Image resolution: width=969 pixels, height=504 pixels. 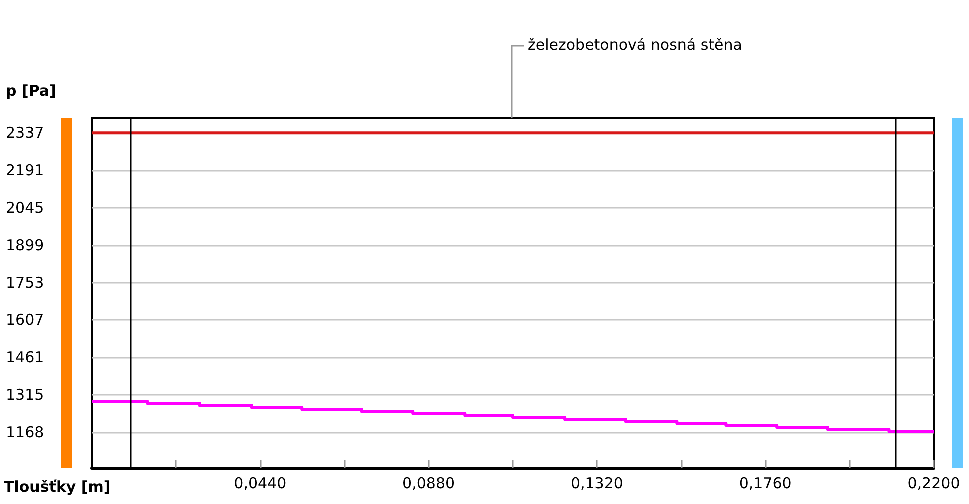 I want to click on x-tick-label: 0,0880, so click(x=429, y=483).